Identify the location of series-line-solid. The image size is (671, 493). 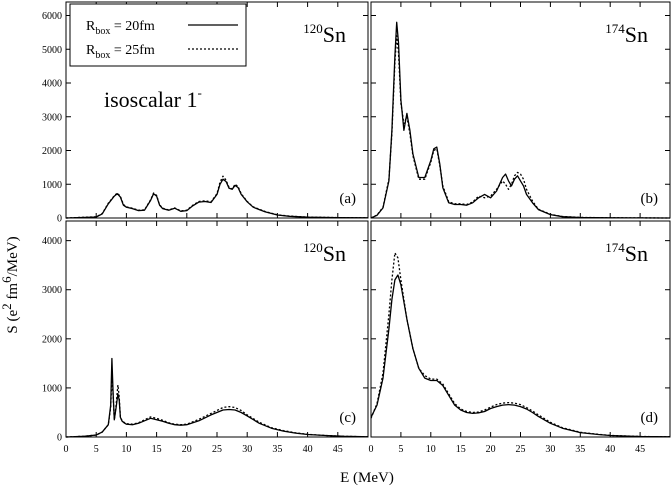
(520, 356).